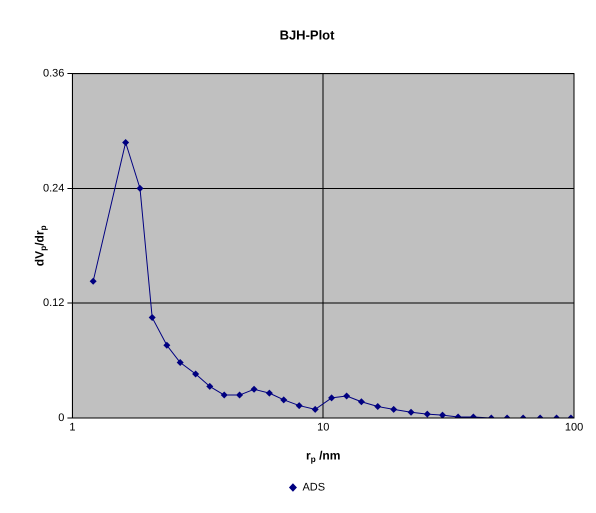 The image size is (596, 513). I want to click on y-tick-label: 0, so click(61, 418).